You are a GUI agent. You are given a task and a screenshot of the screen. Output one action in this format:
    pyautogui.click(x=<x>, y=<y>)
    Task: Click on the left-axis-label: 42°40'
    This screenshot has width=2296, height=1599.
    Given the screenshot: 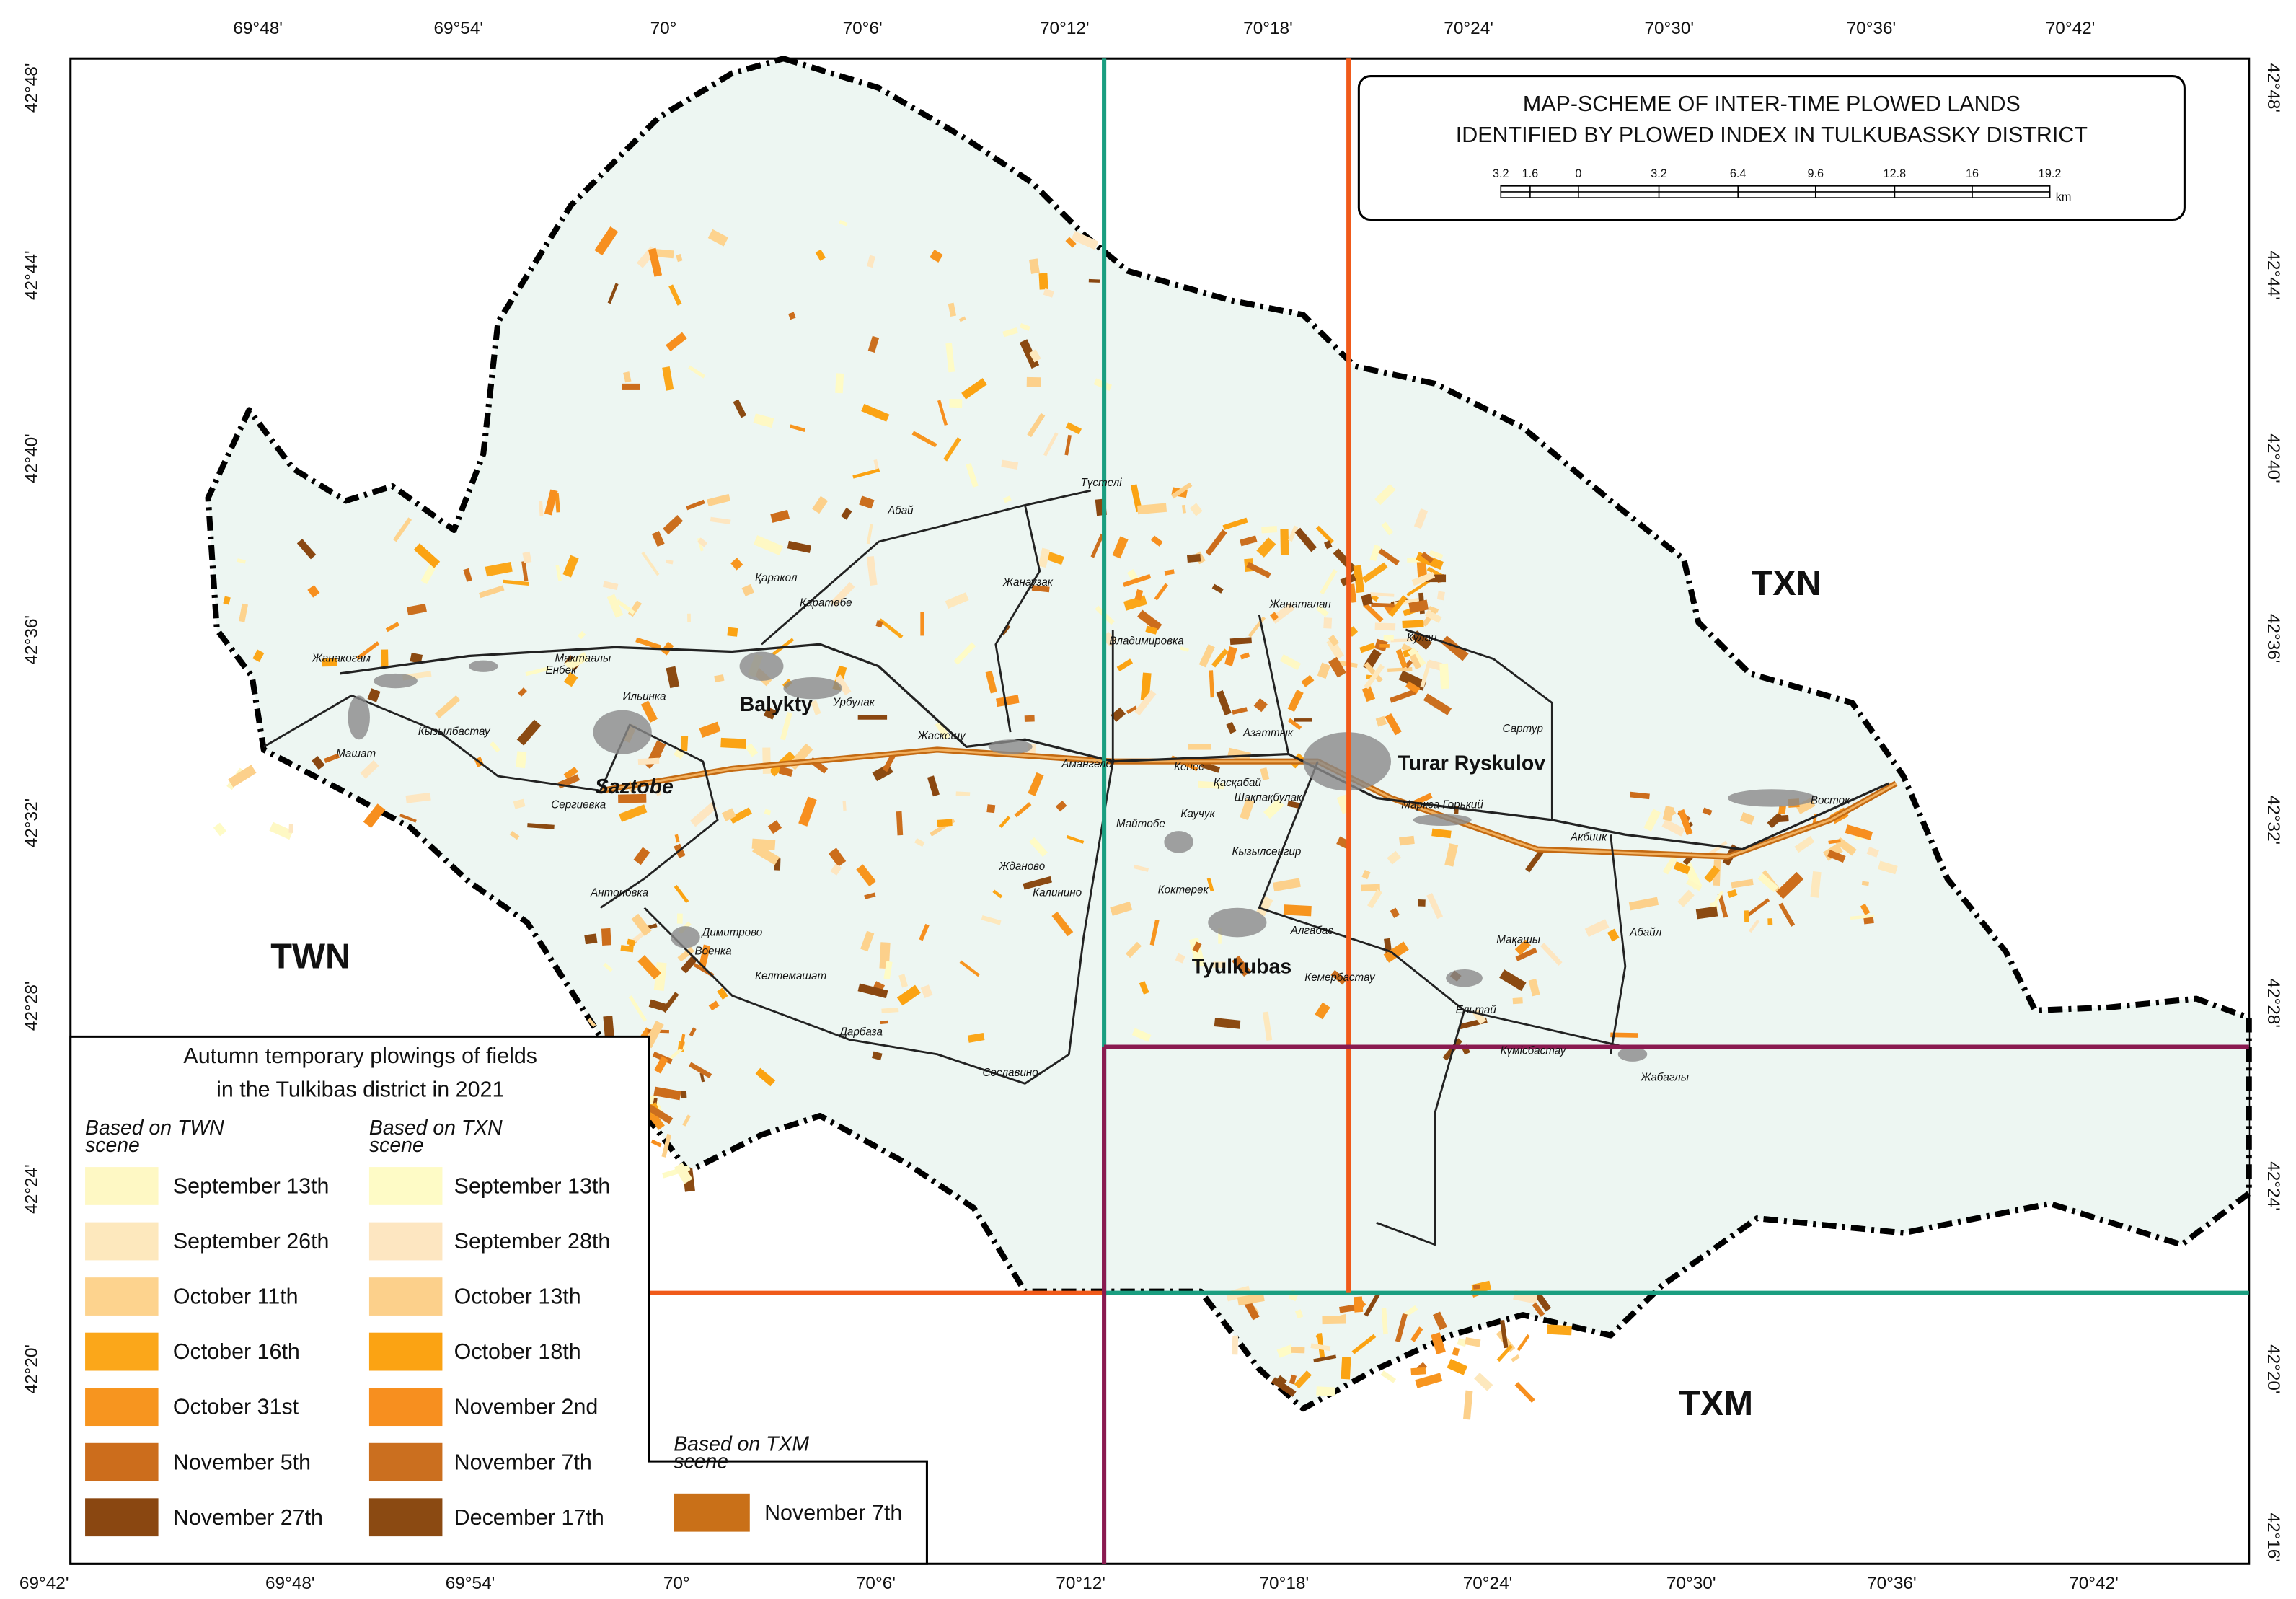 What is the action you would take?
    pyautogui.click(x=31, y=458)
    